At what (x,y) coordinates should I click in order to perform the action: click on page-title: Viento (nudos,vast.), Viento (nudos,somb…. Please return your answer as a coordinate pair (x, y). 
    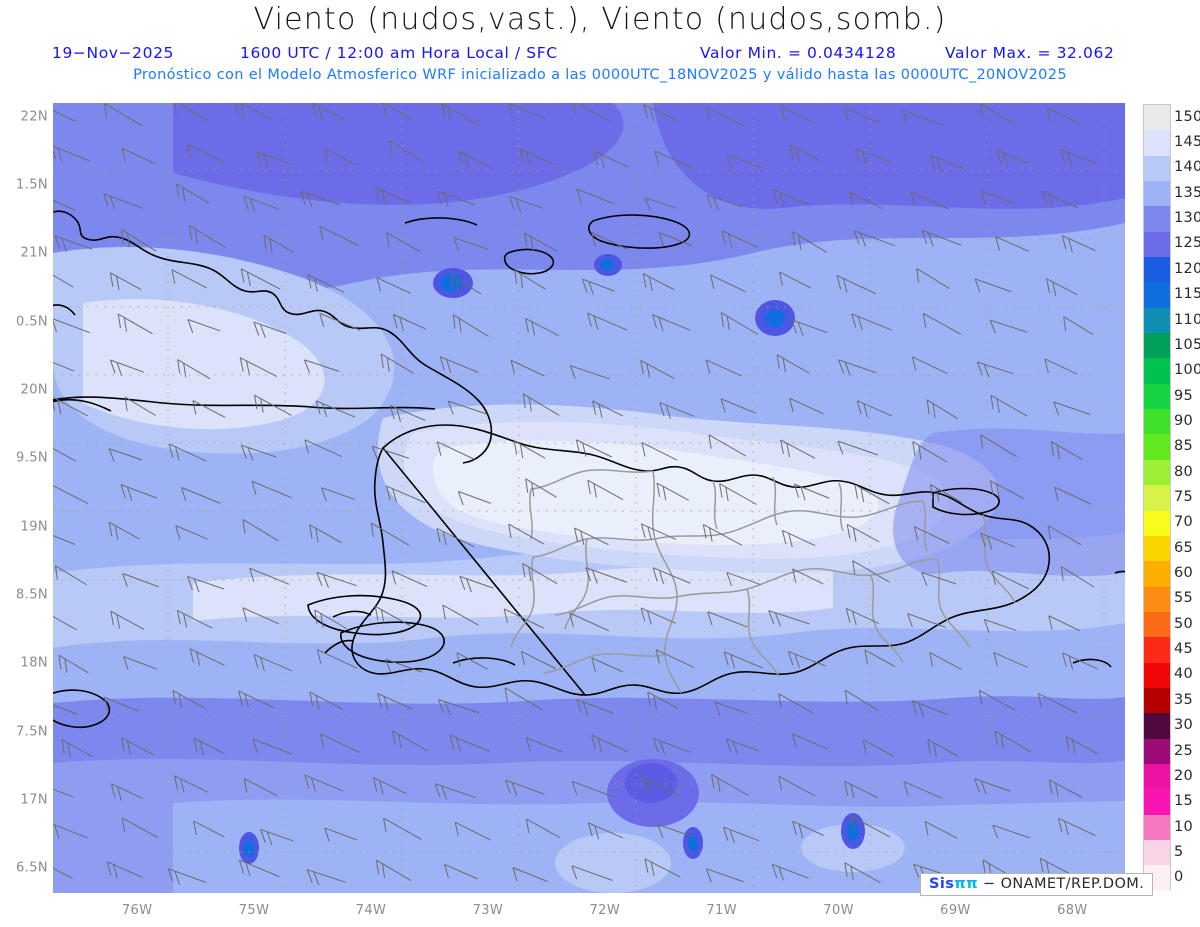
    Looking at the image, I should click on (600, 19).